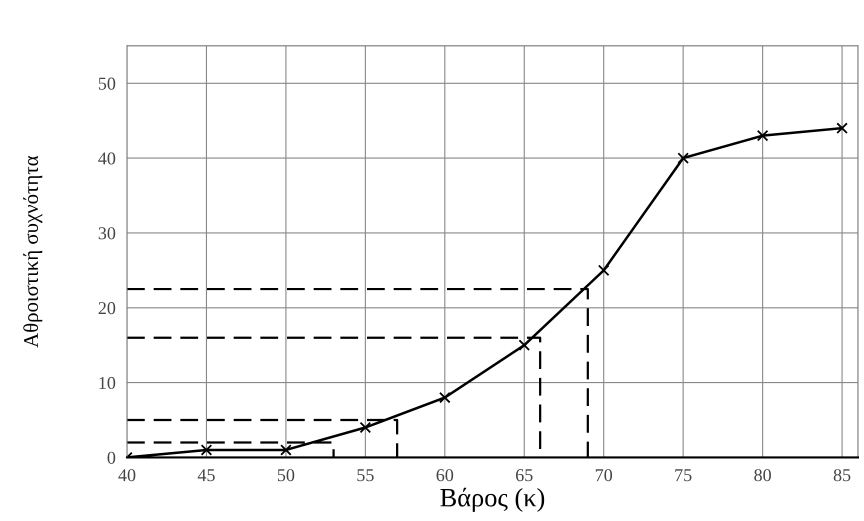  I want to click on y-tick-label: 10, so click(107, 383).